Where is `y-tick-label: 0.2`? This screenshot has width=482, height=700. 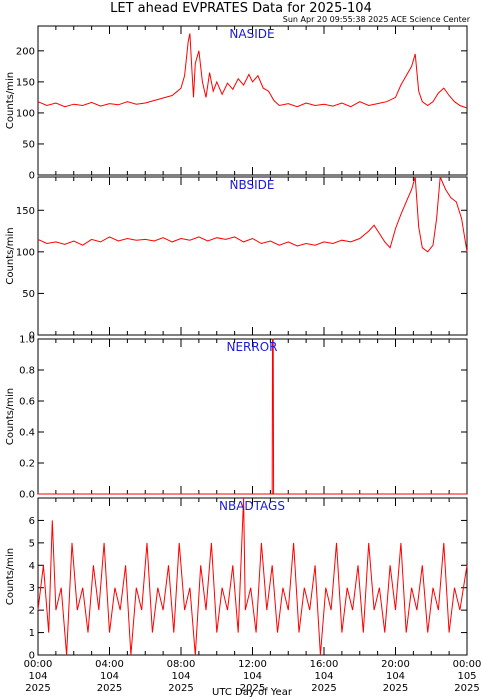 y-tick-label: 0.2 is located at coordinates (27, 464).